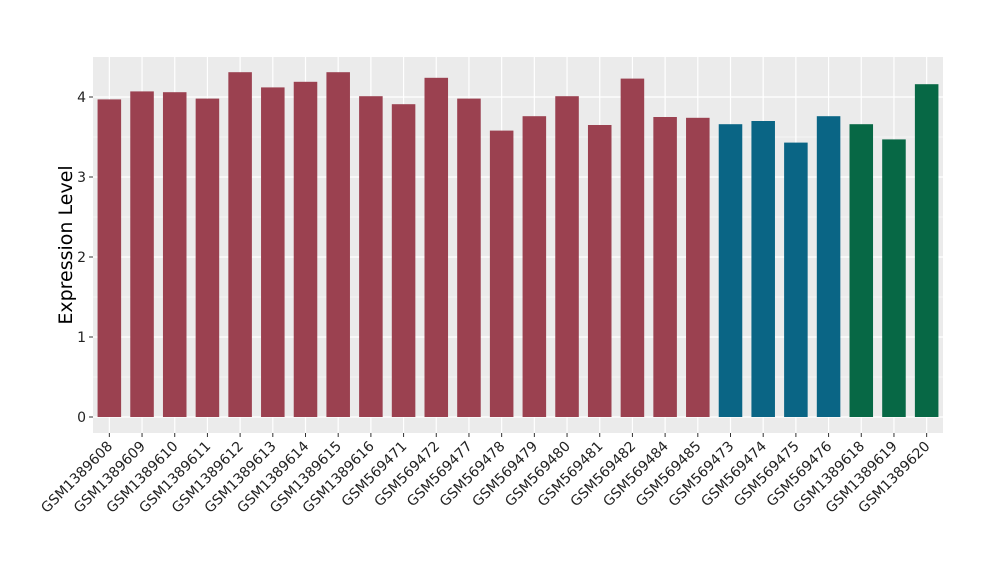  Describe the element at coordinates (338, 244) in the screenshot. I see `bar-GSM1389615` at that location.